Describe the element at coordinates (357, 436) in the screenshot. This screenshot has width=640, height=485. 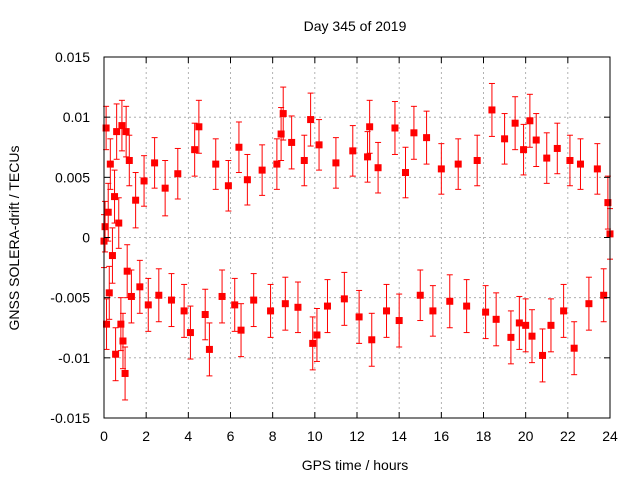
I see `x-tick-label: 12` at that location.